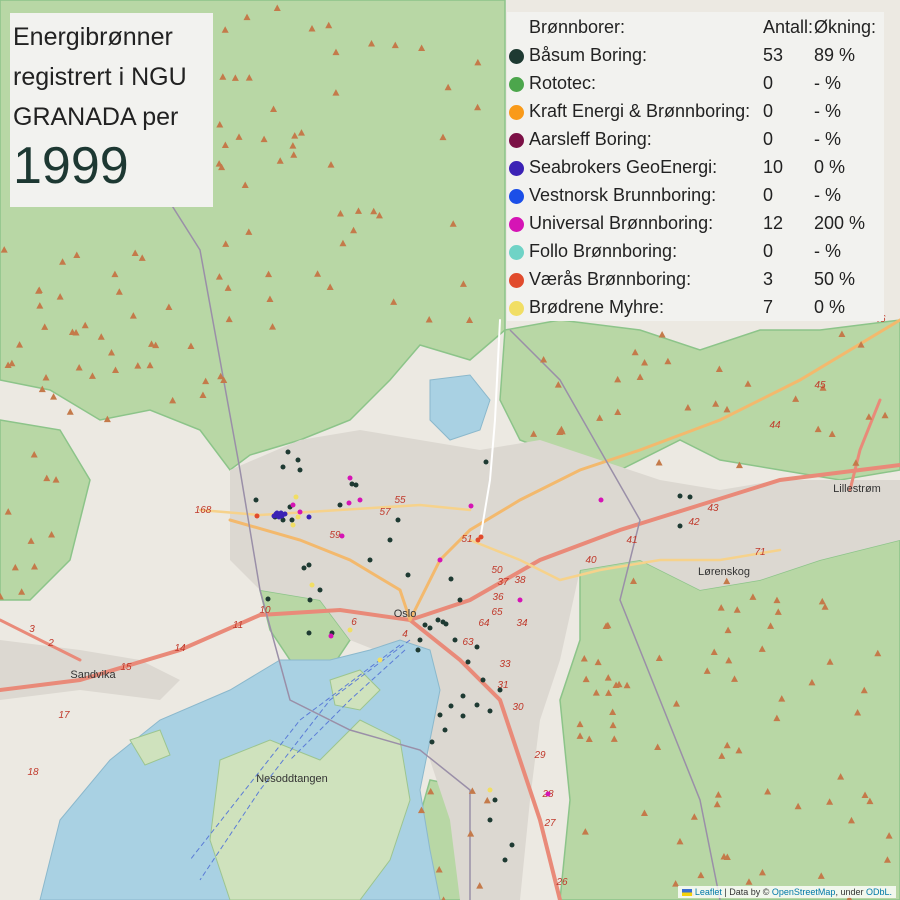 Image resolution: width=900 pixels, height=900 pixels. I want to click on legend-header-pct: Økning:, so click(845, 27).